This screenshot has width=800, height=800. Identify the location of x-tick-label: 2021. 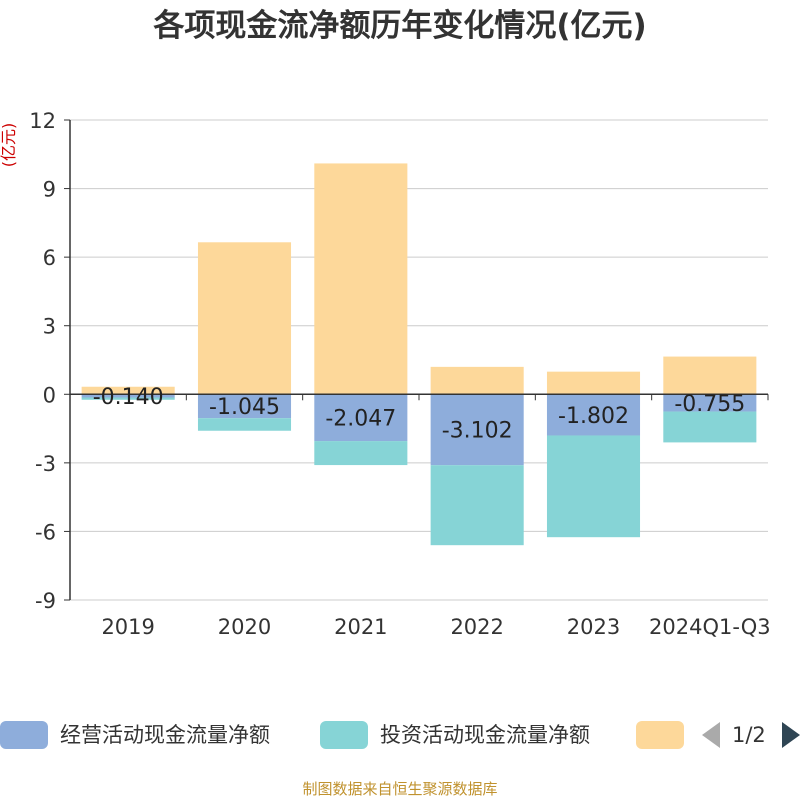
(360, 627).